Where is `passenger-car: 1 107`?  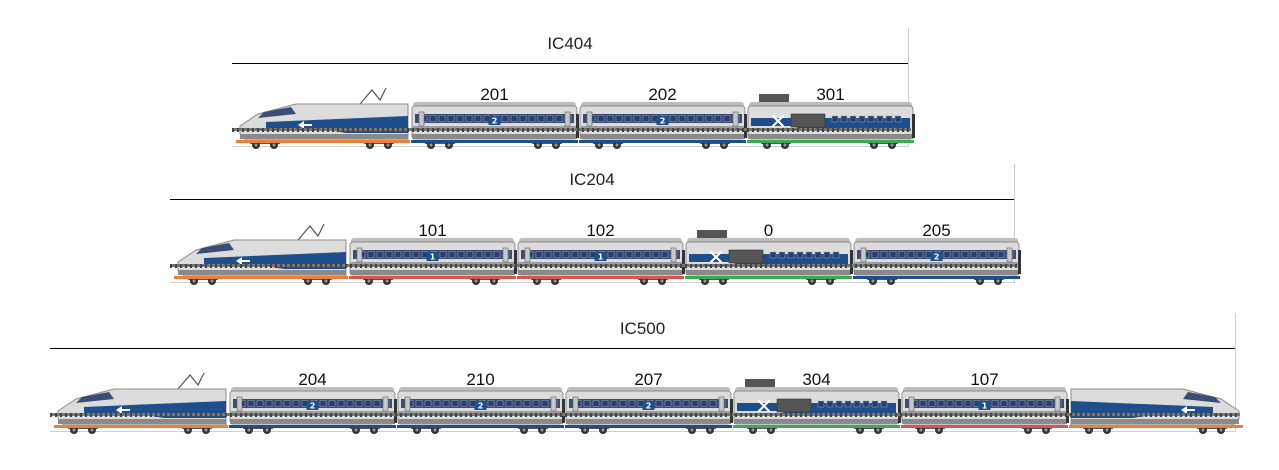 passenger-car: 1 107 is located at coordinates (985, 402).